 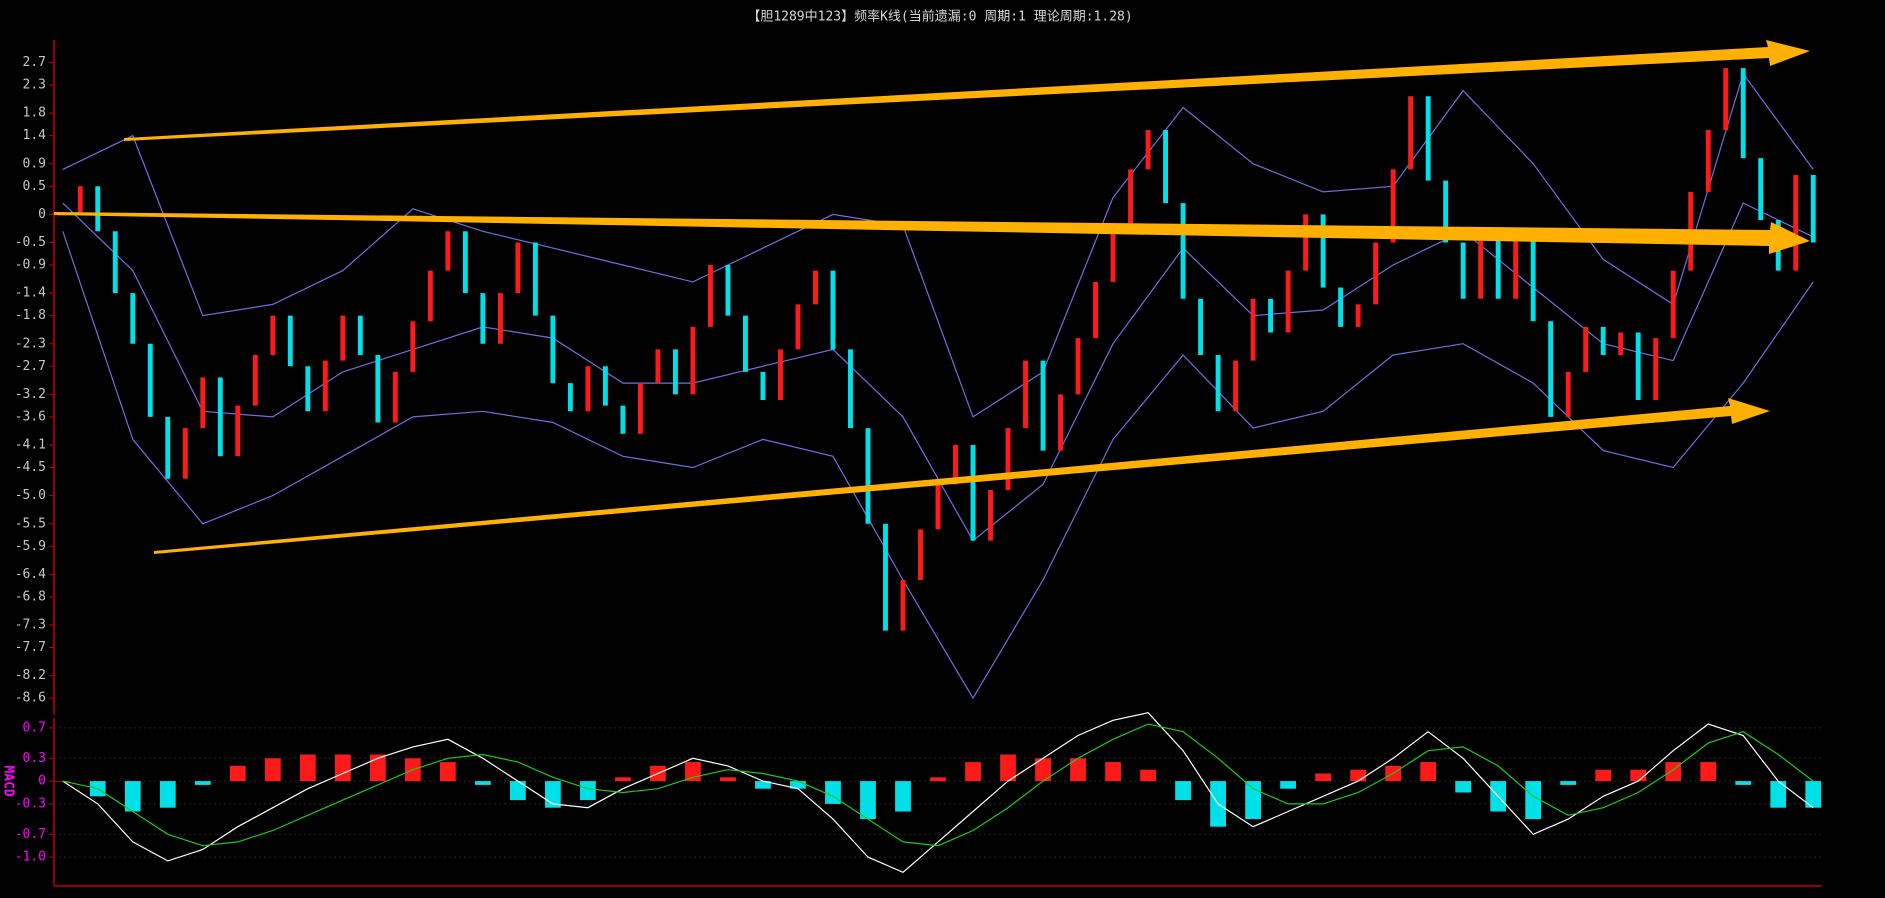 What do you see at coordinates (30, 803) in the screenshot?
I see `y-tick-label: -0.3` at bounding box center [30, 803].